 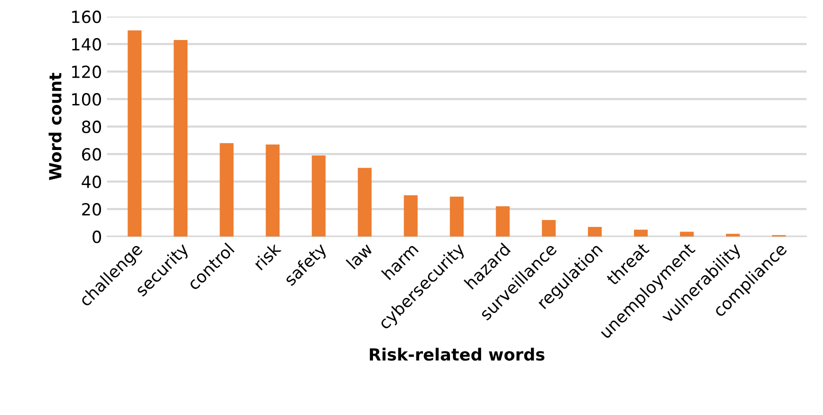 I want to click on y-tick-label: 0, so click(x=97, y=237).